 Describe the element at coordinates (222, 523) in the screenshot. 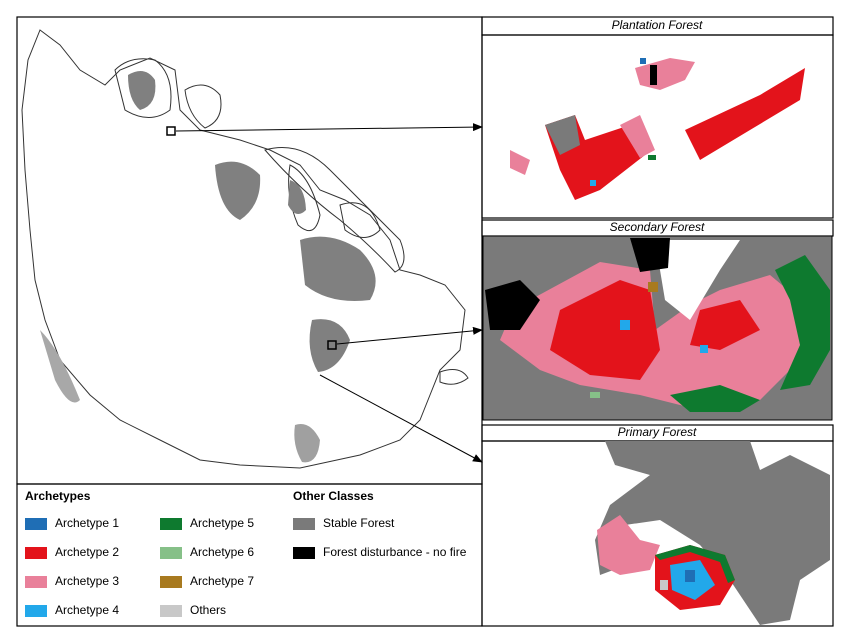

I see `legend-label: Archetype 5` at that location.